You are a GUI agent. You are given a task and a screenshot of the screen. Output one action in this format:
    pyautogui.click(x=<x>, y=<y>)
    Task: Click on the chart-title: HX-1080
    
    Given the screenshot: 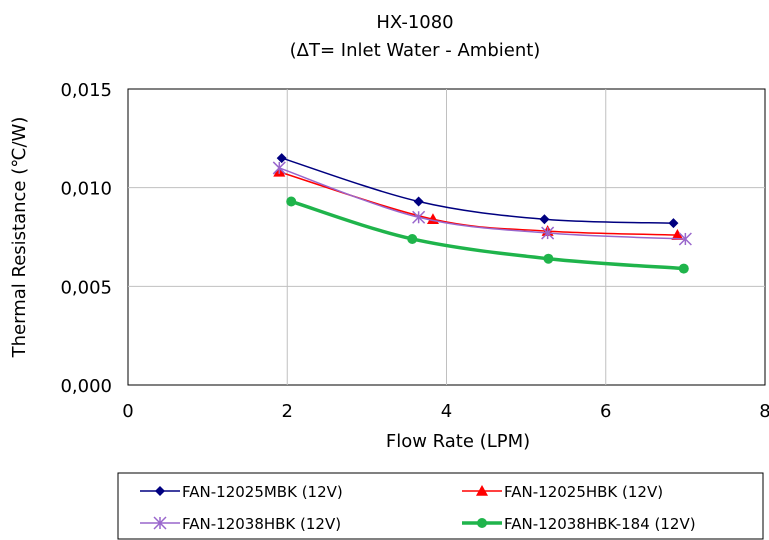 What is the action you would take?
    pyautogui.click(x=414, y=22)
    